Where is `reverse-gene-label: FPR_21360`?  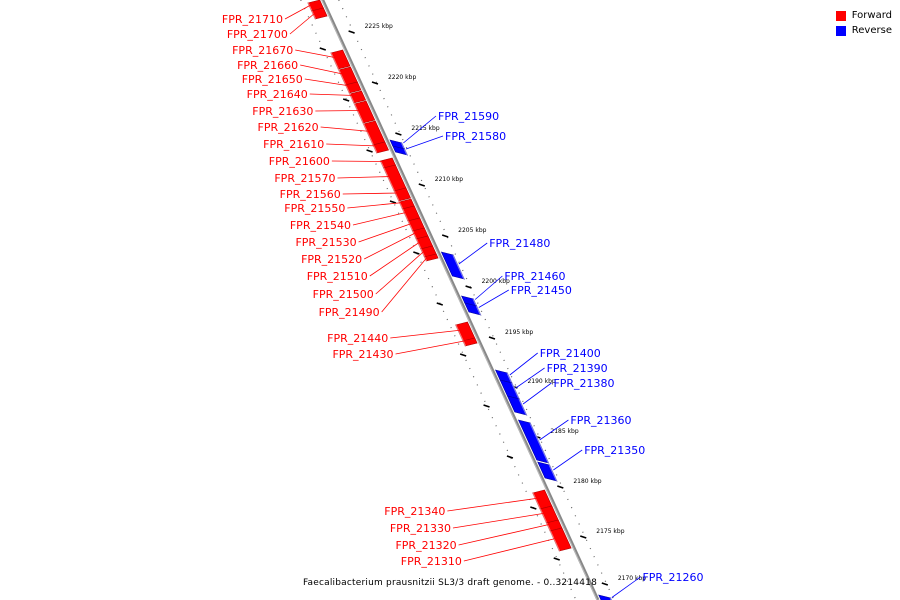
reverse-gene-label: FPR_21360 is located at coordinates (600, 420).